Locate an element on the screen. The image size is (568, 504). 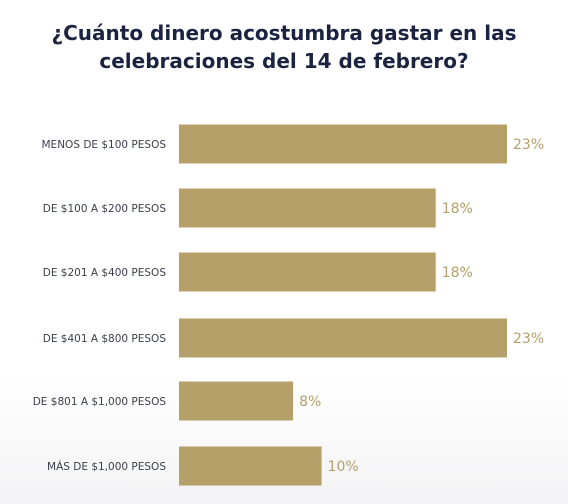
category-label: DE $401 A $800 PESOS is located at coordinates (105, 339).